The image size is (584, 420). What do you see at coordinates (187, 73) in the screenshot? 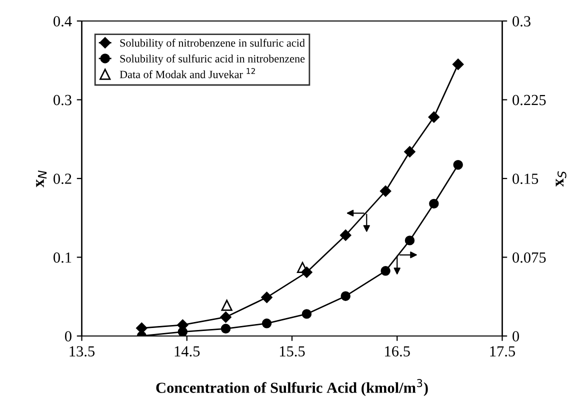
I see `legend-label: Data of Modak and Juvekar $^{12}$` at bounding box center [187, 73].